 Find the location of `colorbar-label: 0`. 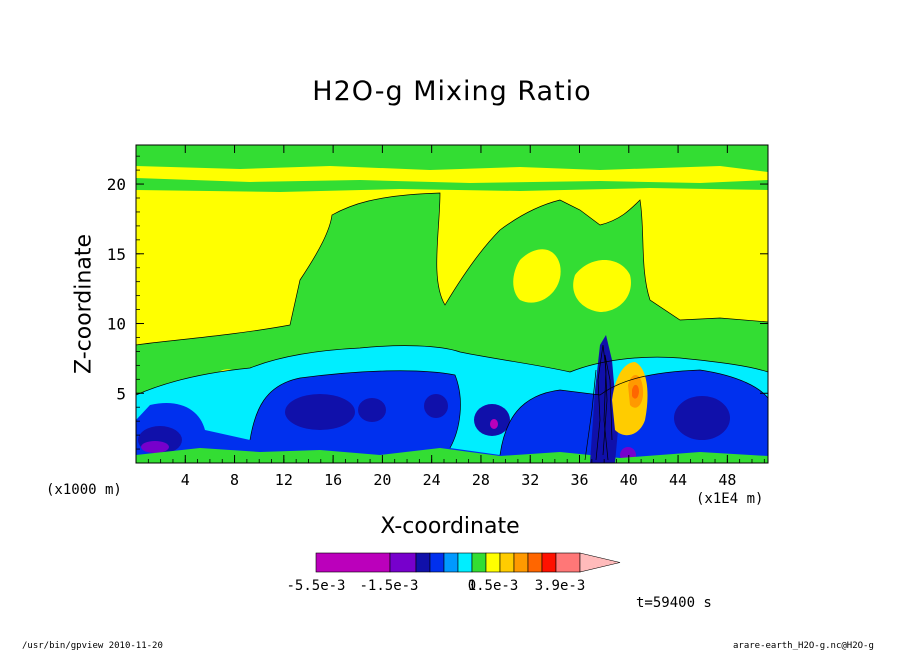

colorbar-label: 0 is located at coordinates (472, 586).